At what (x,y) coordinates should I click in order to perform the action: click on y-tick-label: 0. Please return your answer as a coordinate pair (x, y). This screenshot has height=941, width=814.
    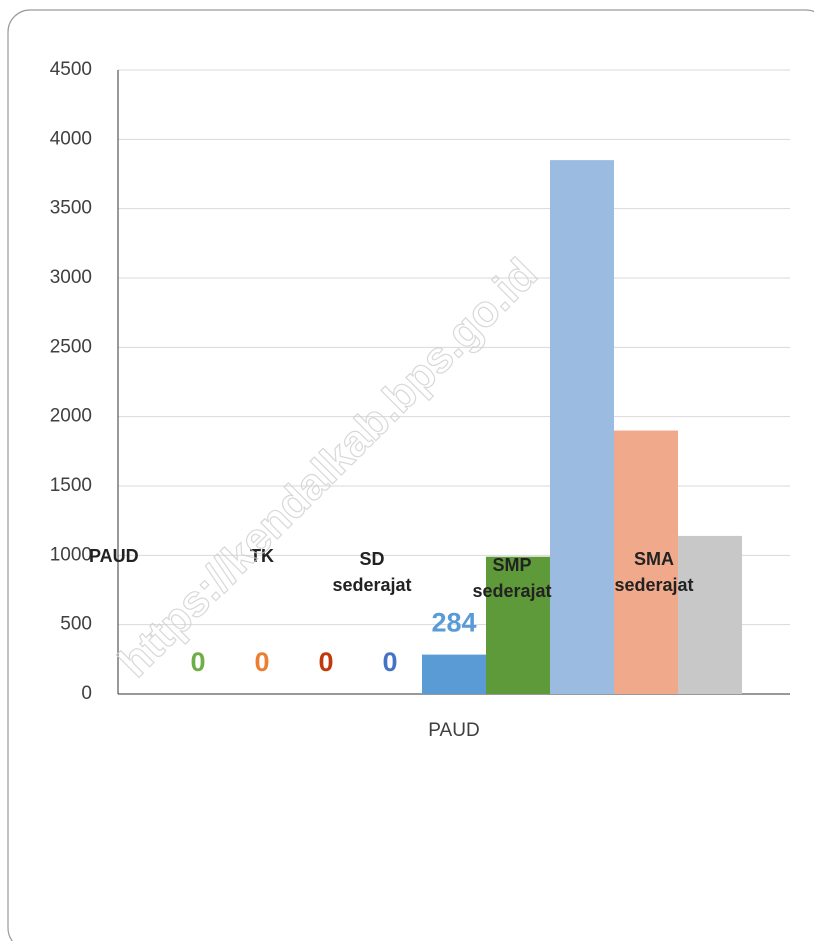
    Looking at the image, I should click on (86, 693).